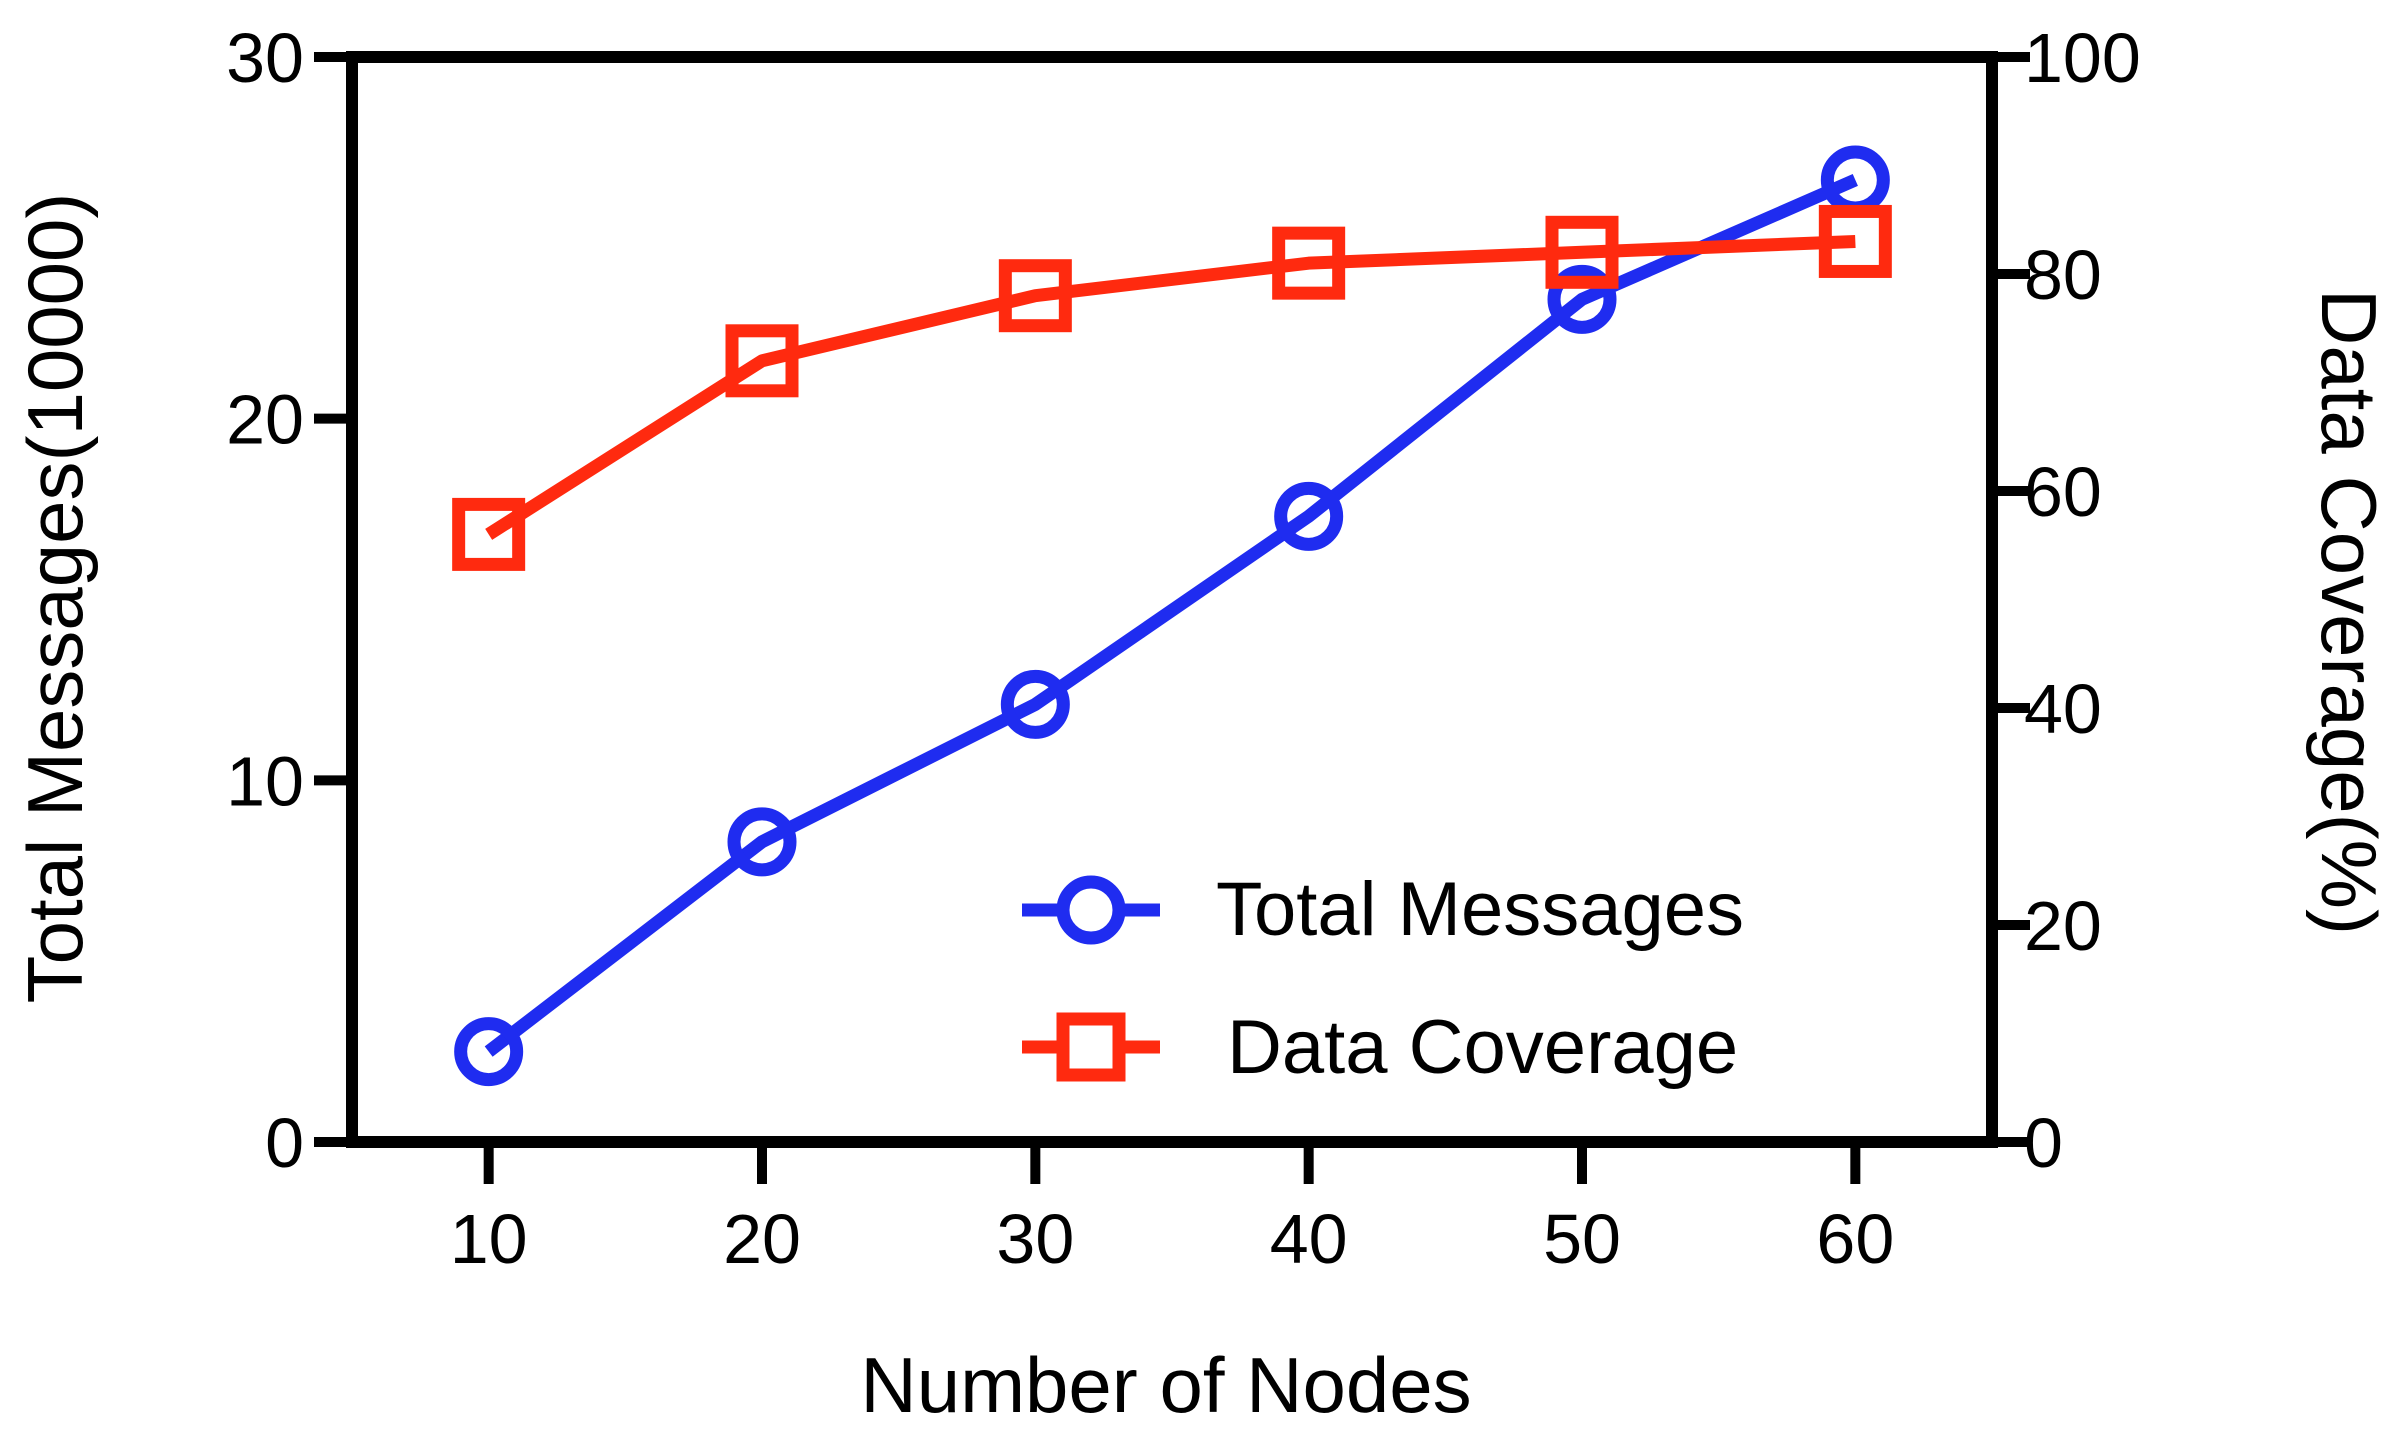  I want to click on right-y-tick-label: 0, so click(2043, 1143).